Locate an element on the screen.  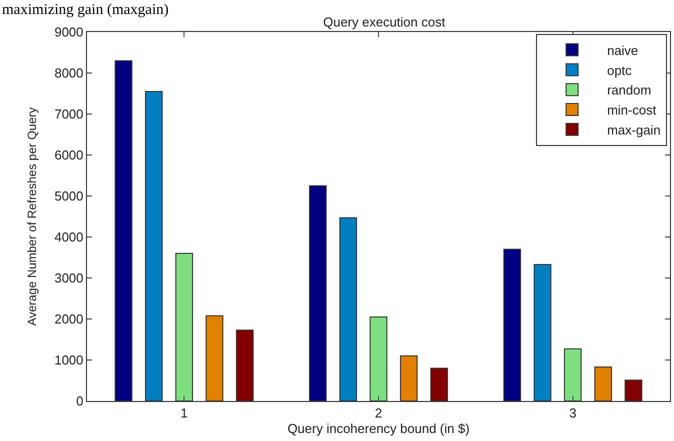
y-tick-label: 7000 is located at coordinates (69, 114).